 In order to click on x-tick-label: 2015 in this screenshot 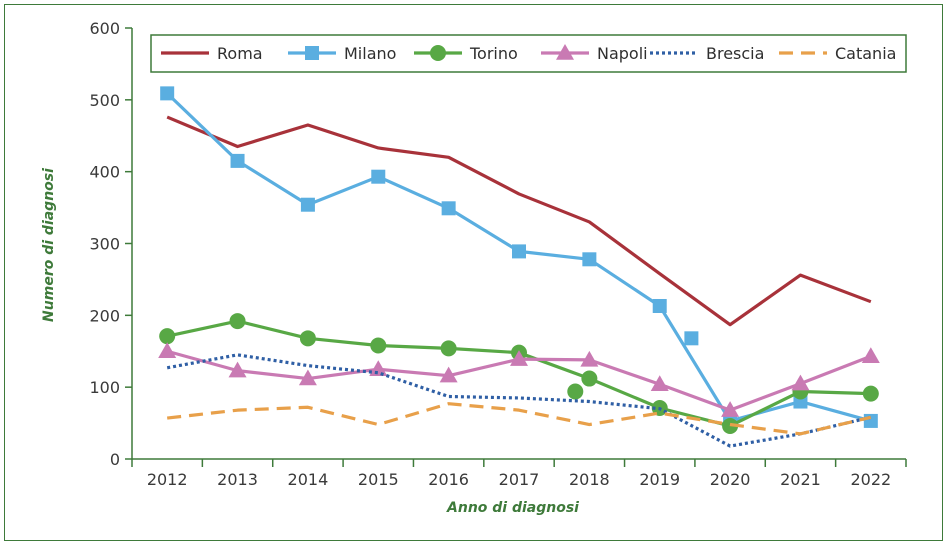, I will do `click(378, 479)`.